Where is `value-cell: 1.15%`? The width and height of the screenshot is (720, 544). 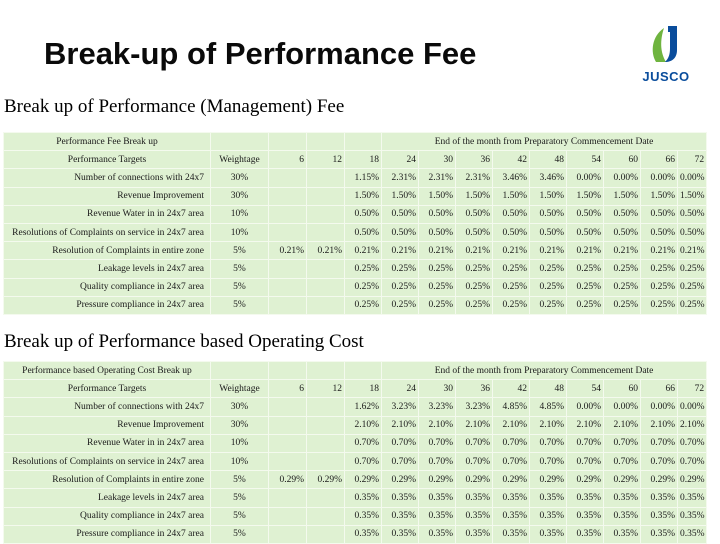 value-cell: 1.15% is located at coordinates (363, 178).